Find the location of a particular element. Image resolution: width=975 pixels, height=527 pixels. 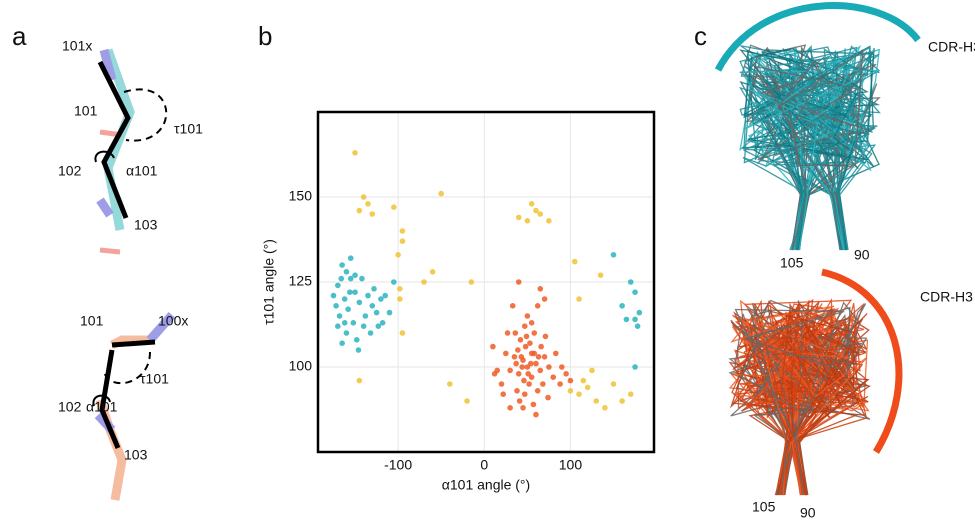

panel-letter: c is located at coordinates (700, 36).